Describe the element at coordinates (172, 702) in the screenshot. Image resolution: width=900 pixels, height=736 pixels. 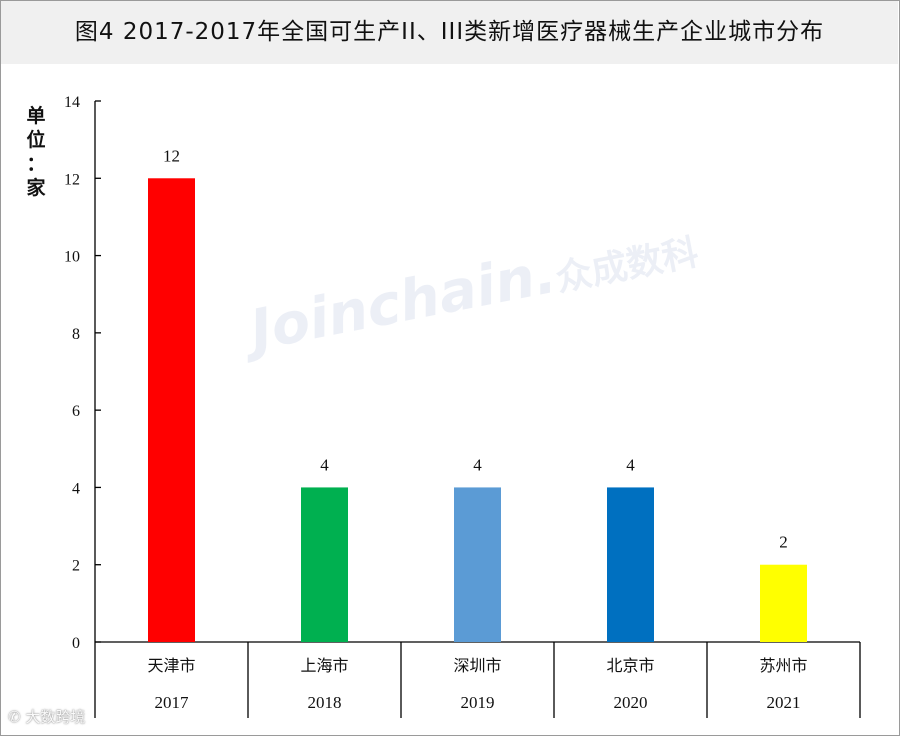
I see `x-year-label: 2017` at that location.